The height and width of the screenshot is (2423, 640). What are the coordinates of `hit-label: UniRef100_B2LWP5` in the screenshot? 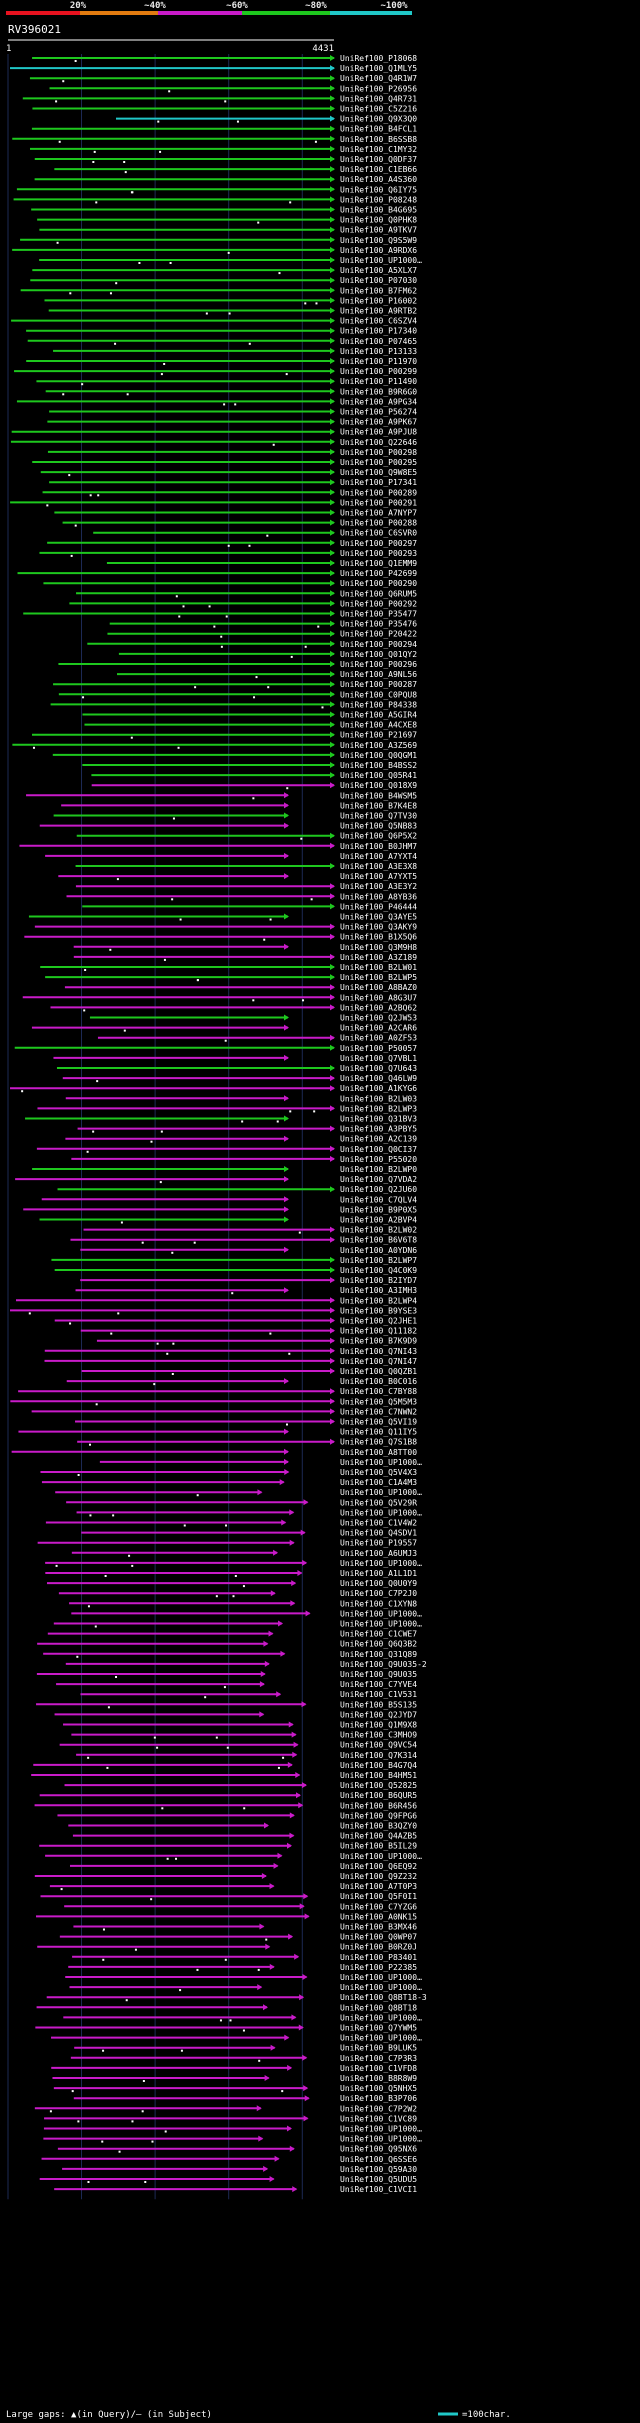 It's located at (378, 977).